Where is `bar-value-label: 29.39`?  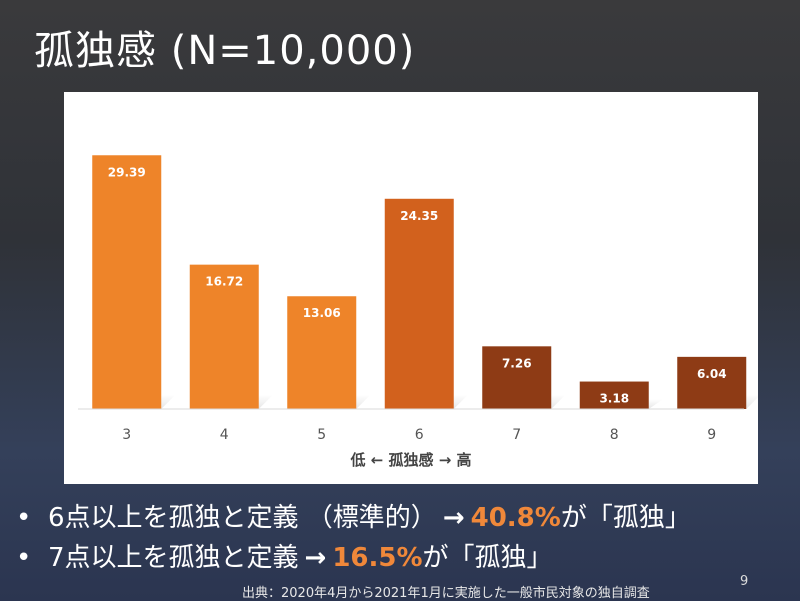
bar-value-label: 29.39 is located at coordinates (127, 172).